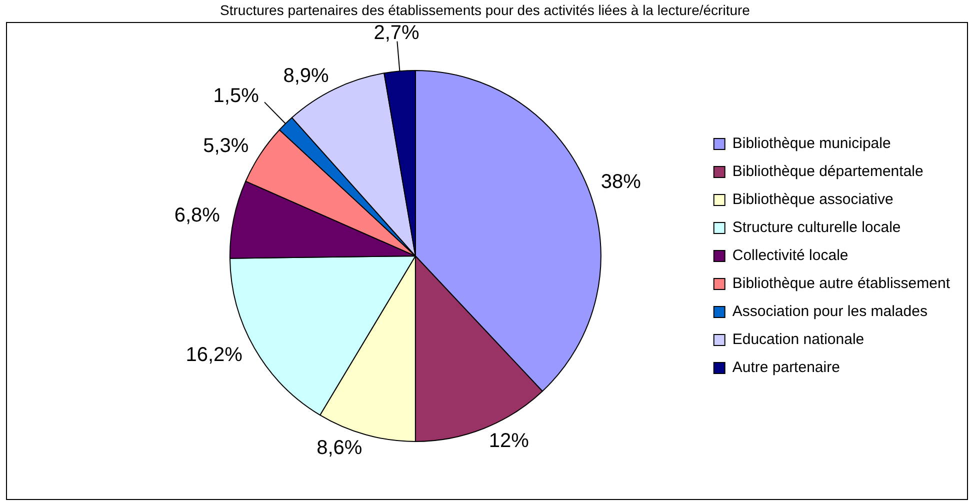 The image size is (970, 502). What do you see at coordinates (214, 355) in the screenshot?
I see `data-label: 16,2%` at bounding box center [214, 355].